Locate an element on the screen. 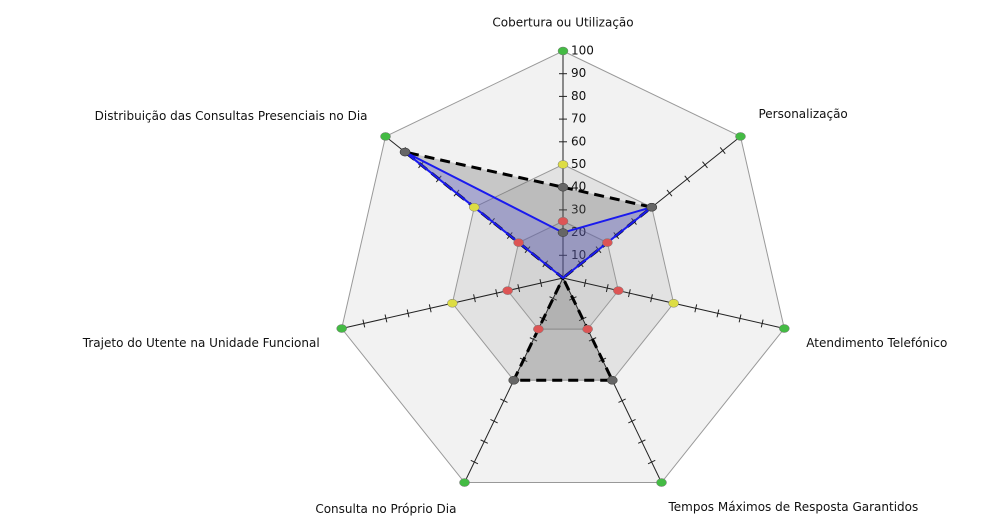 The image size is (996, 520). category-label: Trajeto do Utente na Unidade Funcional is located at coordinates (201, 343).